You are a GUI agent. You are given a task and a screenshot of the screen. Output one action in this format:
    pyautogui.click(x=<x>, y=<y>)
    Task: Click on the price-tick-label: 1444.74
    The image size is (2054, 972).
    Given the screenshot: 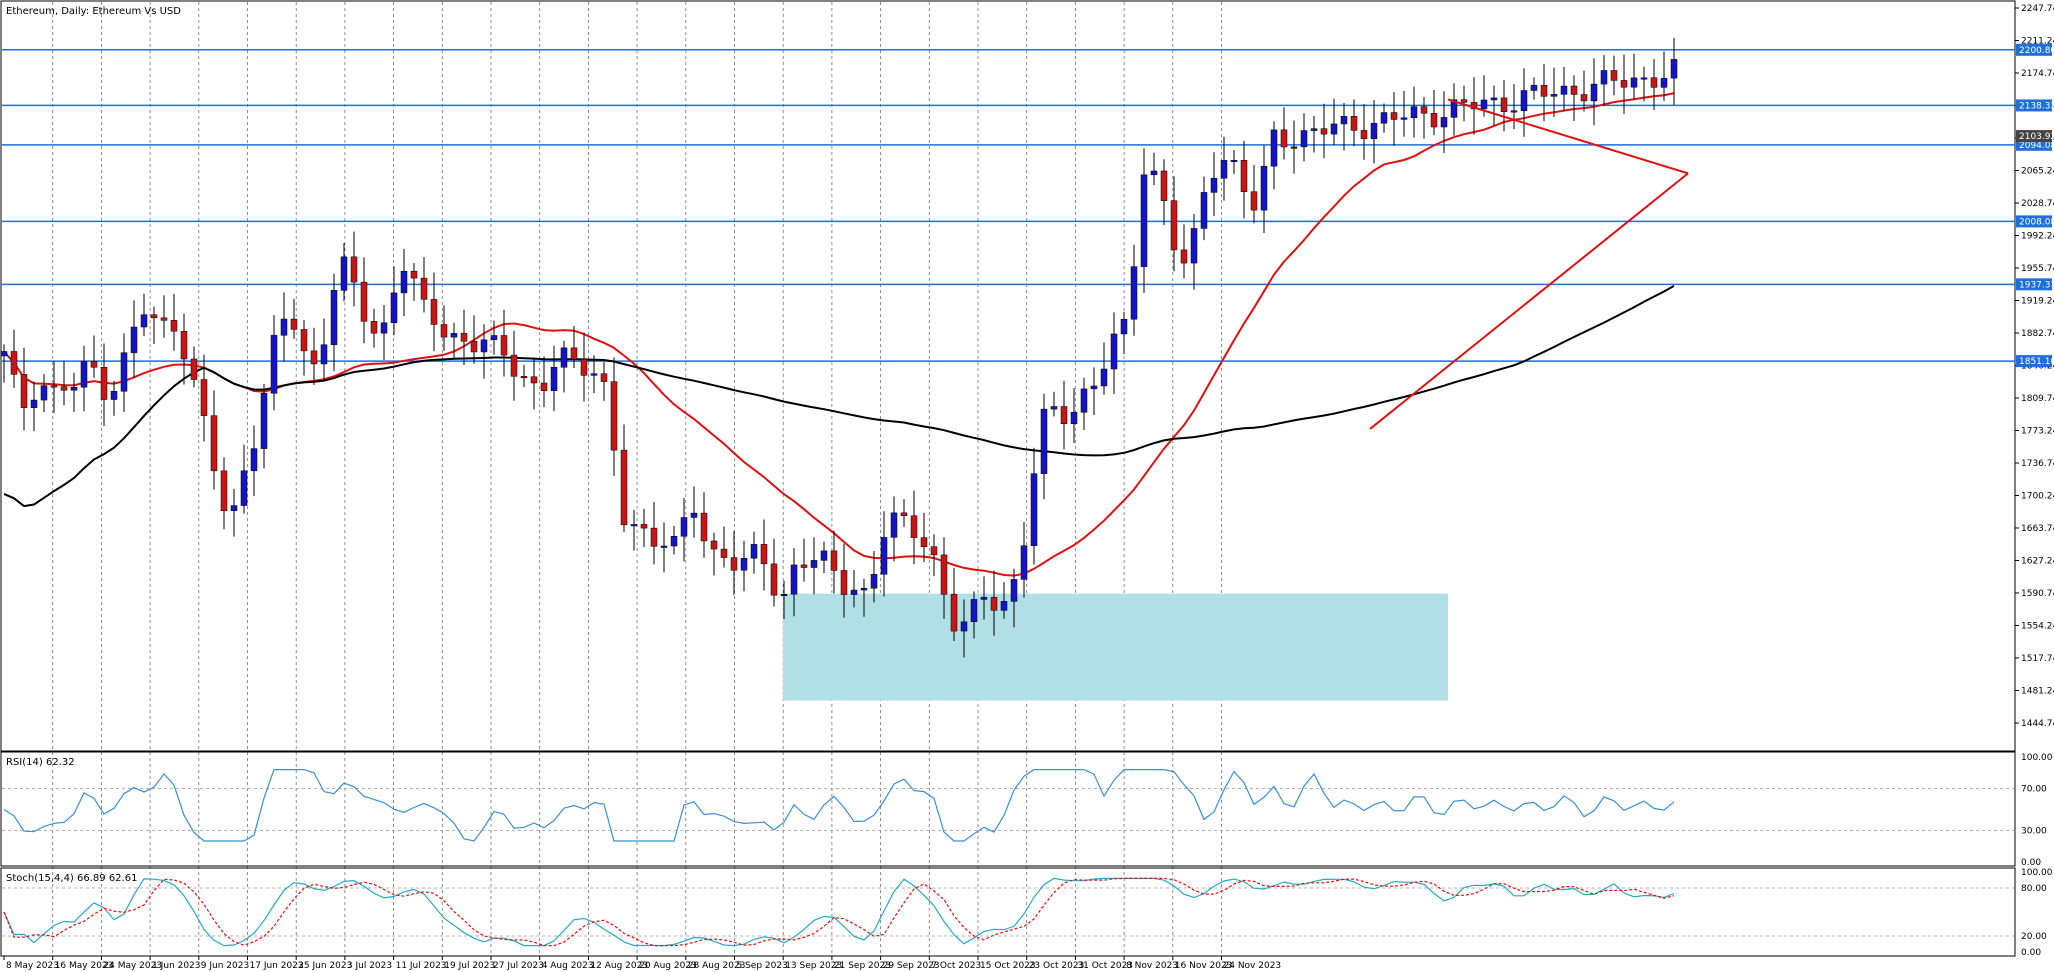 What is the action you would take?
    pyautogui.click(x=2037, y=724)
    